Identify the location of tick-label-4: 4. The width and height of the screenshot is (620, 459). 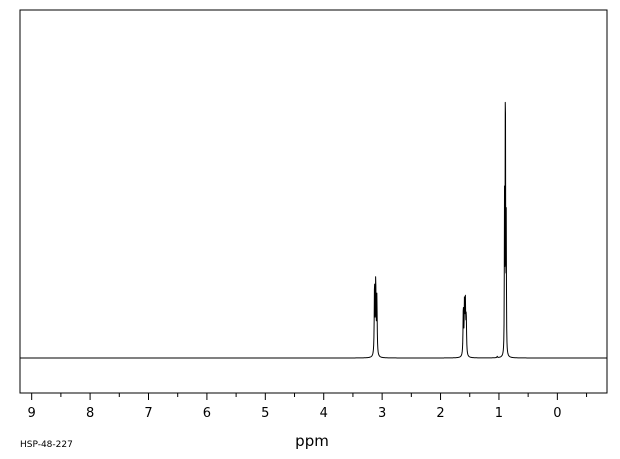
(324, 413).